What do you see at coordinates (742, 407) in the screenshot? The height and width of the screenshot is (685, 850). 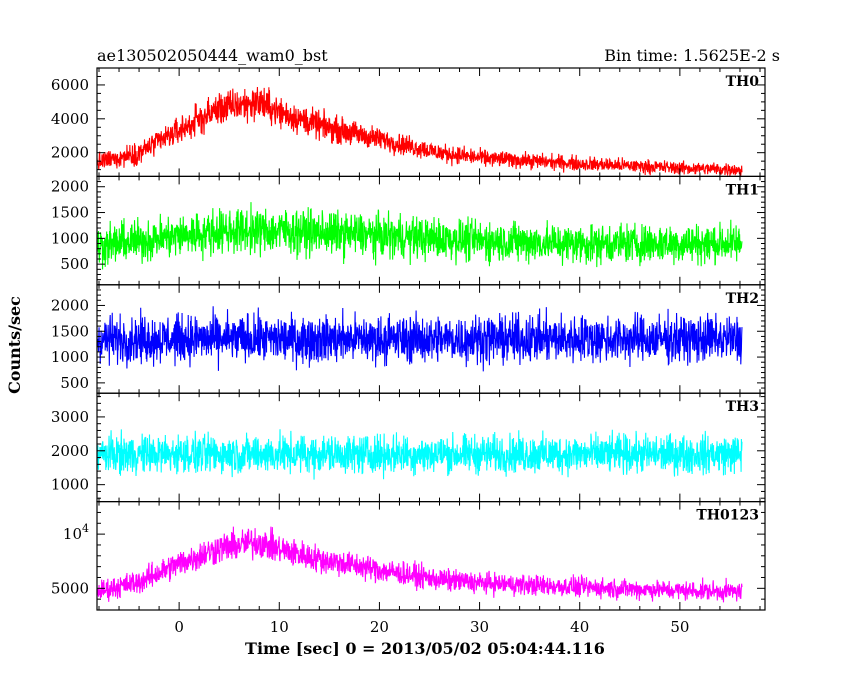 I see `panel-label: TH3` at bounding box center [742, 407].